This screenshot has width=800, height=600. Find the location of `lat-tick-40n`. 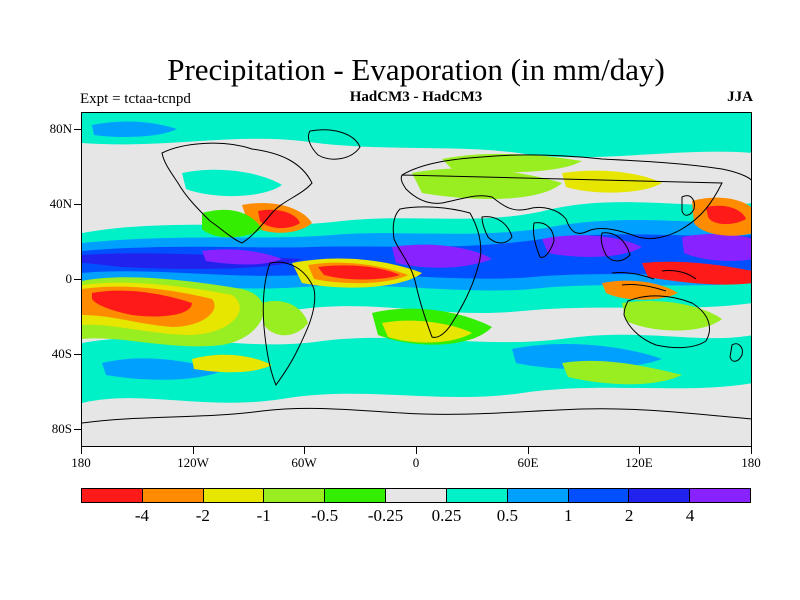

lat-tick-40n is located at coordinates (77, 204).